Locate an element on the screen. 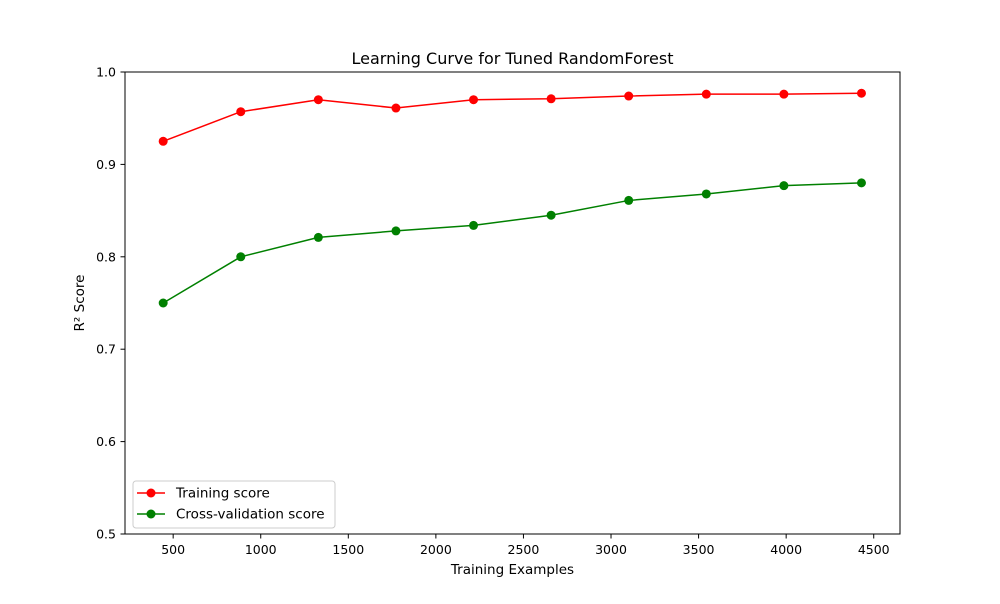  series-line-training is located at coordinates (512, 117).